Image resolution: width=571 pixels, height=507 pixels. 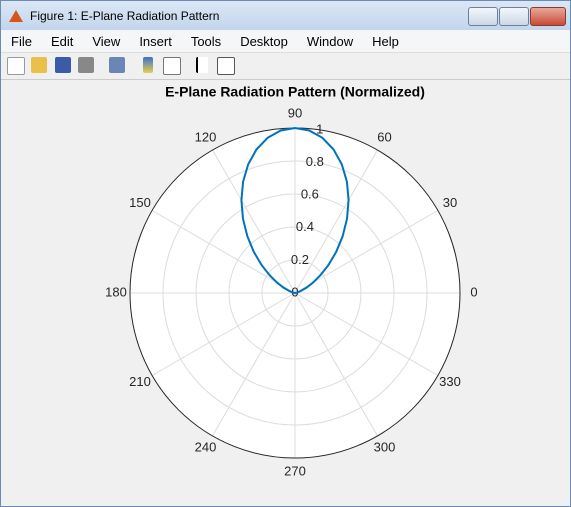 I want to click on r-tick-label: 0.2, so click(x=300, y=259).